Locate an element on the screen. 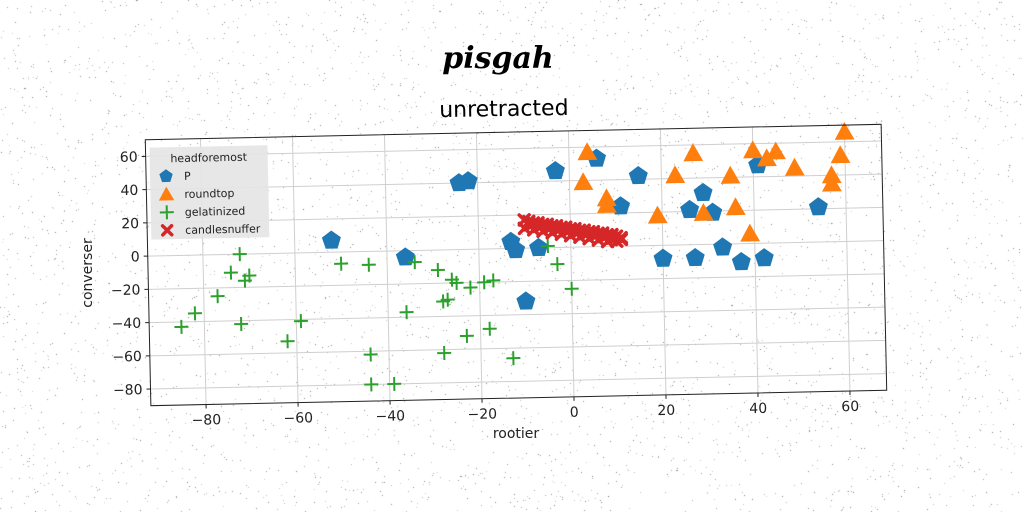 This screenshot has height=512, width=1024. x-tick-label: 20 is located at coordinates (666, 411).